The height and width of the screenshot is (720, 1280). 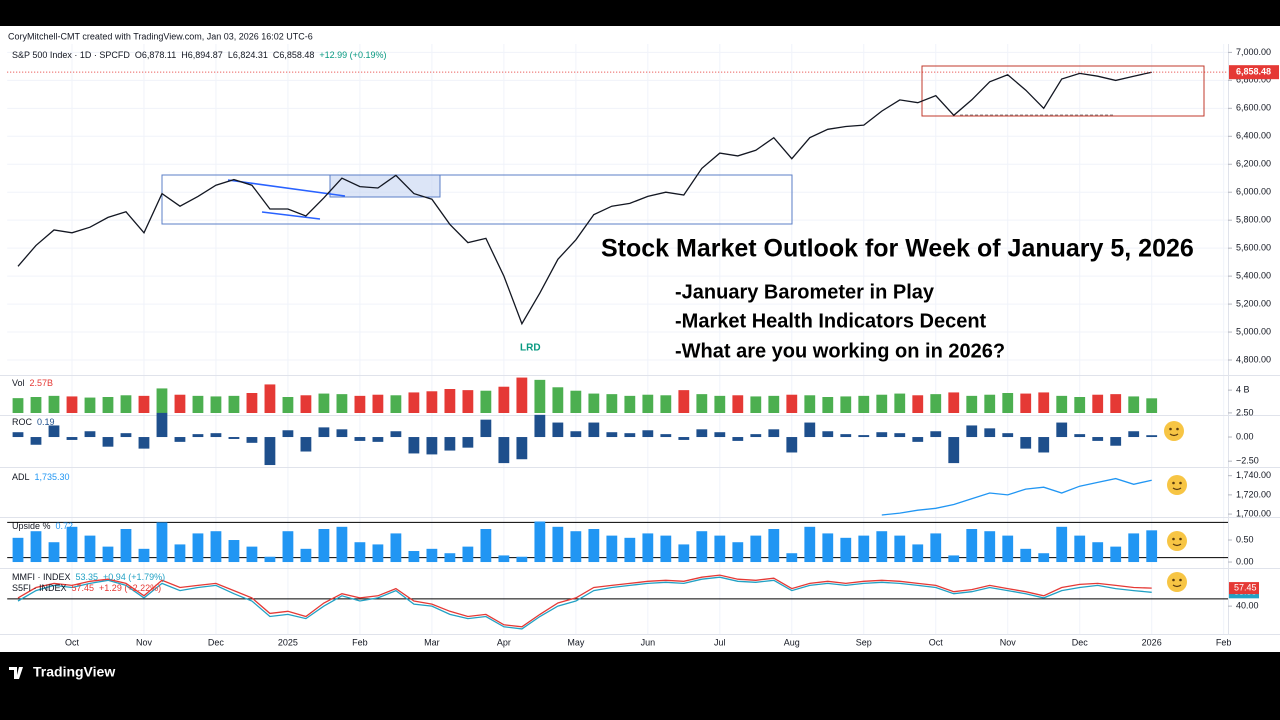 I want to click on adl-legend: ADL 1,735.30, so click(x=41, y=477).